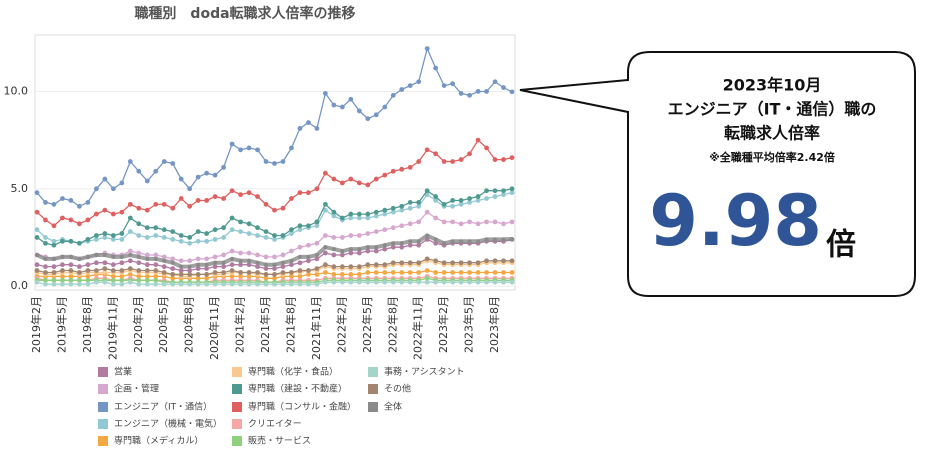  What do you see at coordinates (189, 324) in the screenshot?
I see `x-tick-label: 2020年8月` at bounding box center [189, 324].